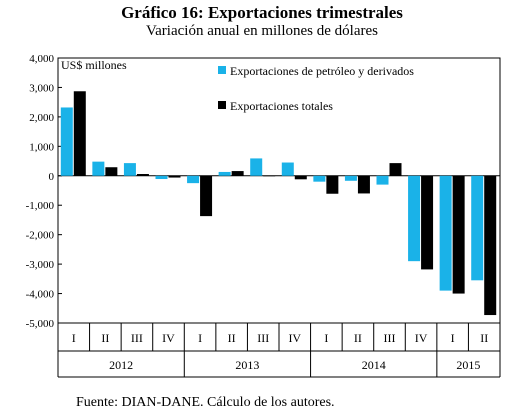 This screenshot has width=524, height=416. What do you see at coordinates (40, 295) in the screenshot?
I see `y-tick-label: -4,000` at bounding box center [40, 295].